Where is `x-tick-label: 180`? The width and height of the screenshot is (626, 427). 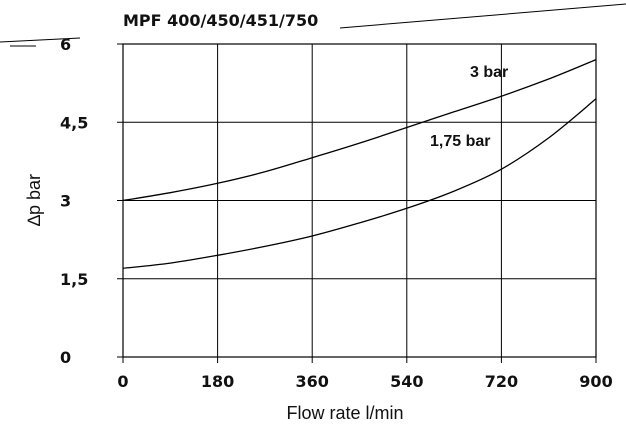
x-tick-label: 180 is located at coordinates (217, 381).